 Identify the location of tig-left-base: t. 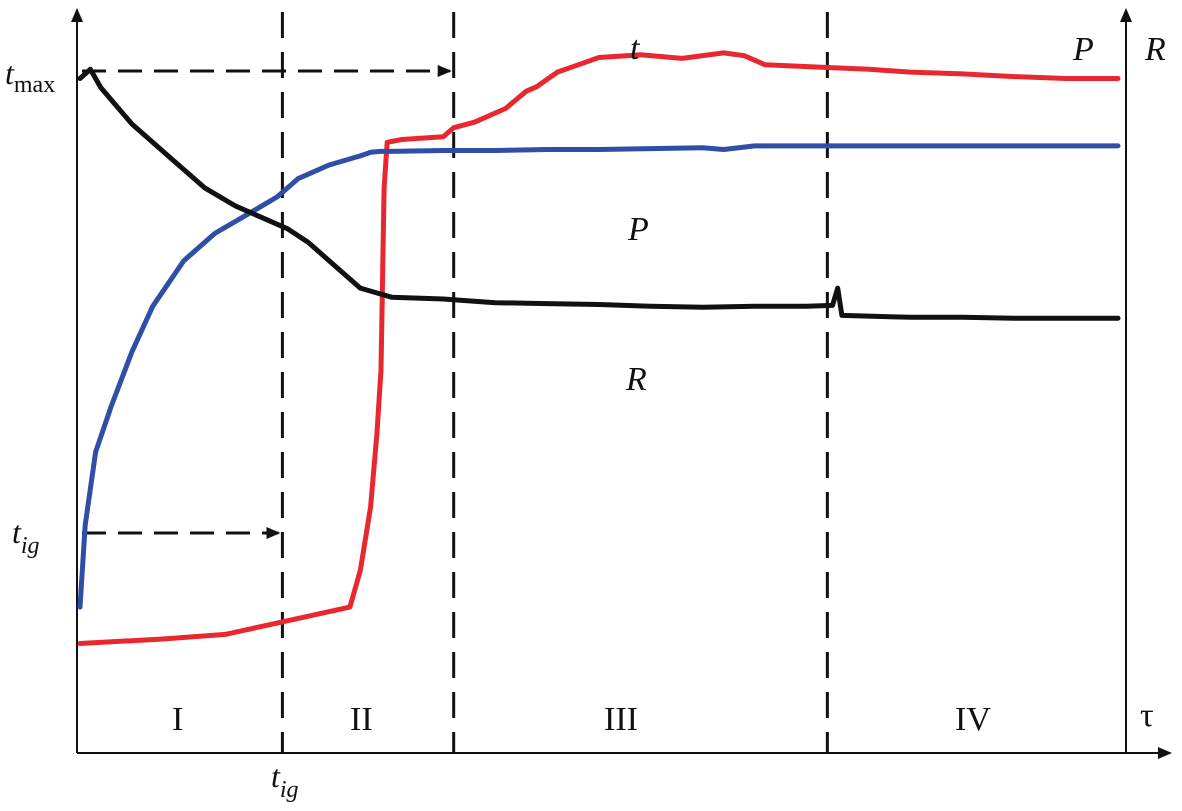
(17, 532).